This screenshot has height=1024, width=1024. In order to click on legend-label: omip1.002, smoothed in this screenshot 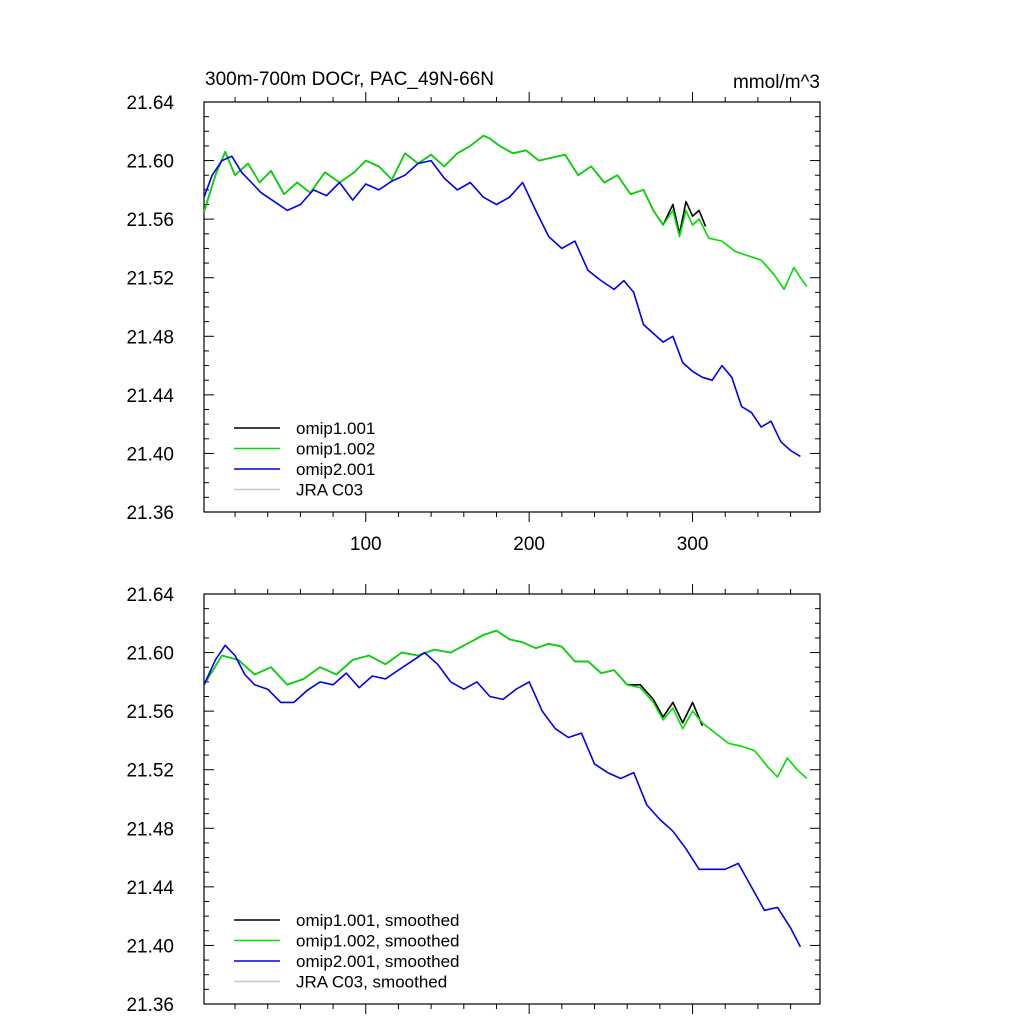, I will do `click(378, 941)`.